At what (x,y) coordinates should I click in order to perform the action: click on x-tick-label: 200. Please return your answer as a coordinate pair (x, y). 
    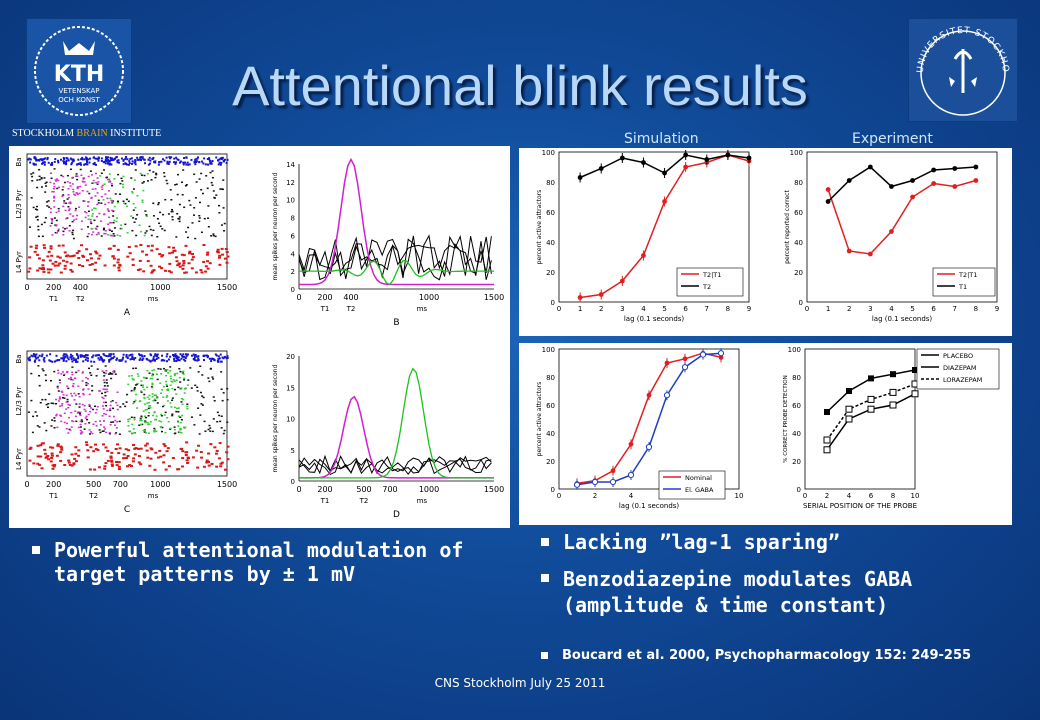
    Looking at the image, I should click on (324, 297).